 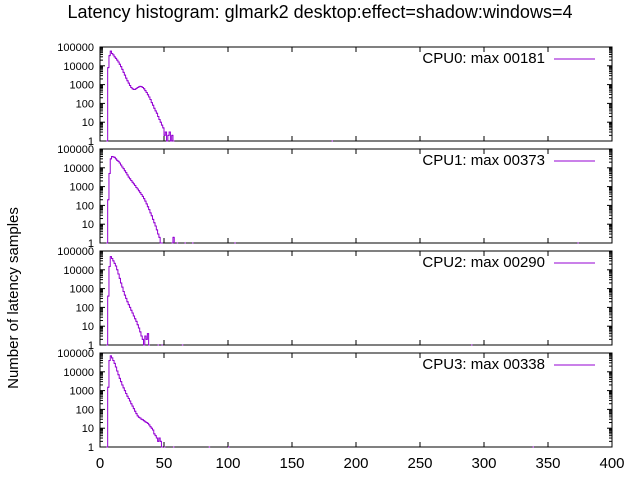 What do you see at coordinates (100, 463) in the screenshot?
I see `x-tick-label: 0` at bounding box center [100, 463].